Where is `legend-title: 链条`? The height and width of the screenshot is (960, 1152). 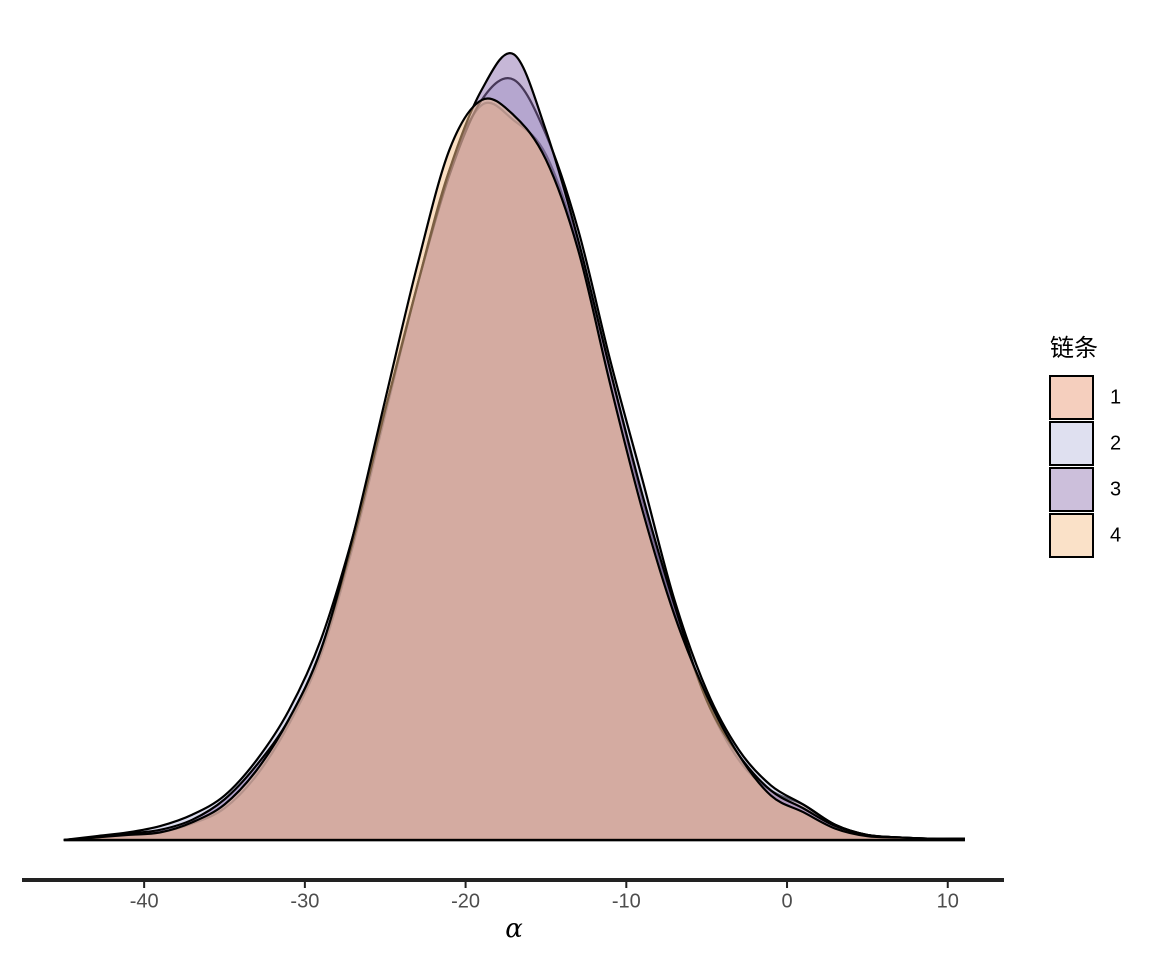 legend-title: 链条 is located at coordinates (1074, 348).